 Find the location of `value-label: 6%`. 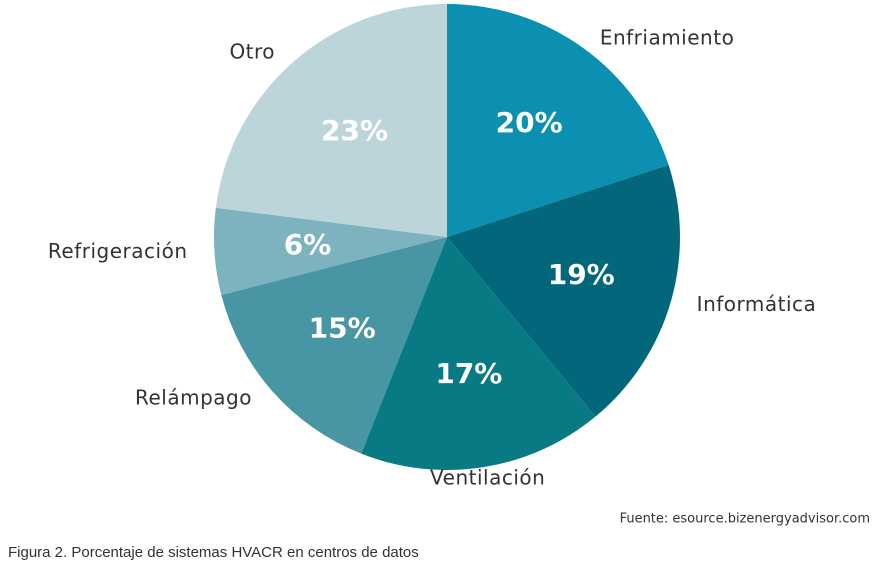

value-label: 6% is located at coordinates (308, 244).